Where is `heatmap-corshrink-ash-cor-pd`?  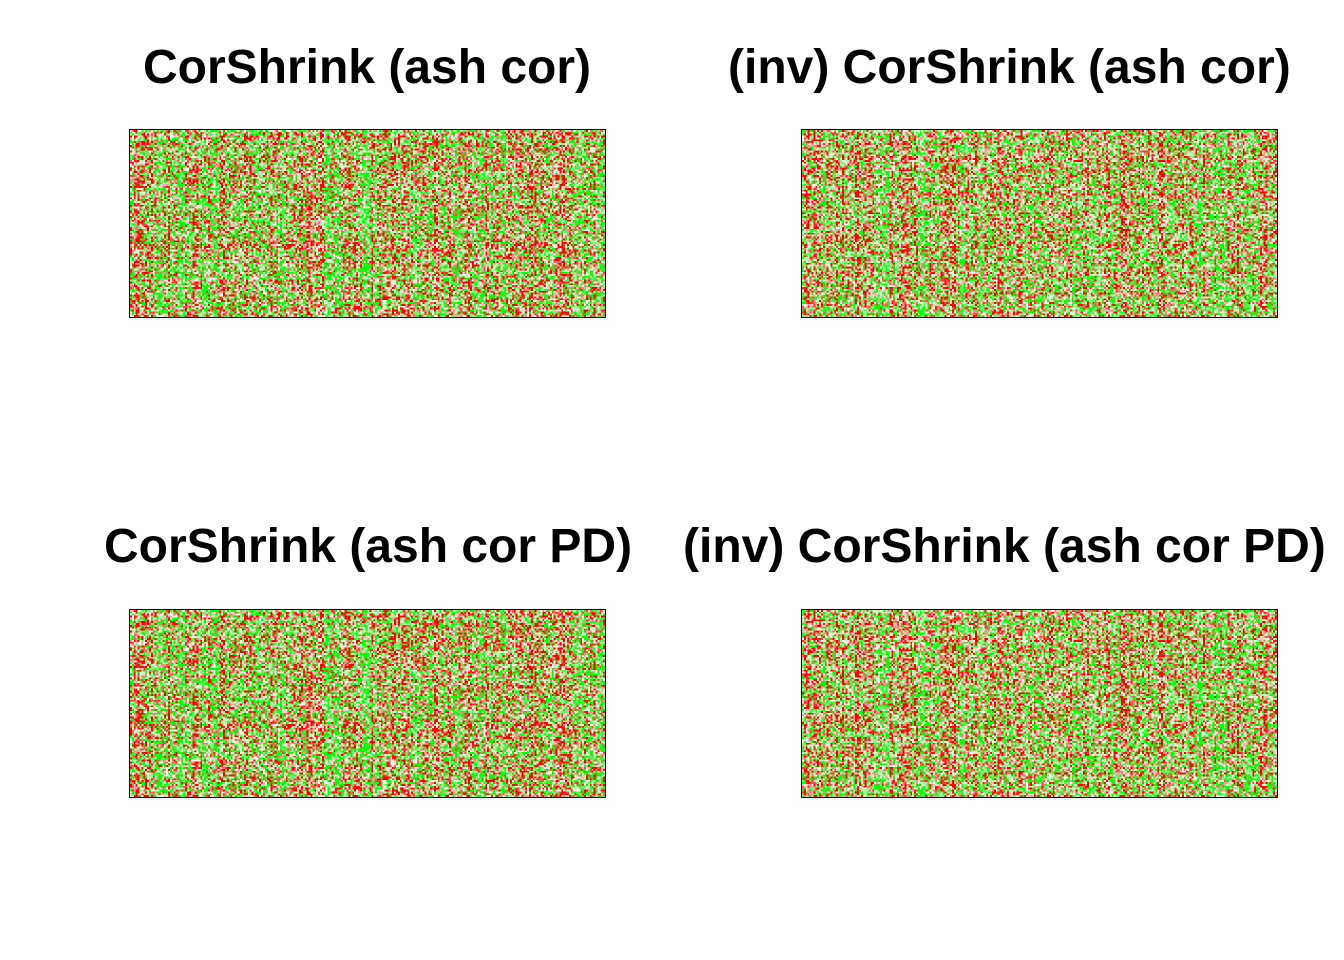 heatmap-corshrink-ash-cor-pd is located at coordinates (367, 703).